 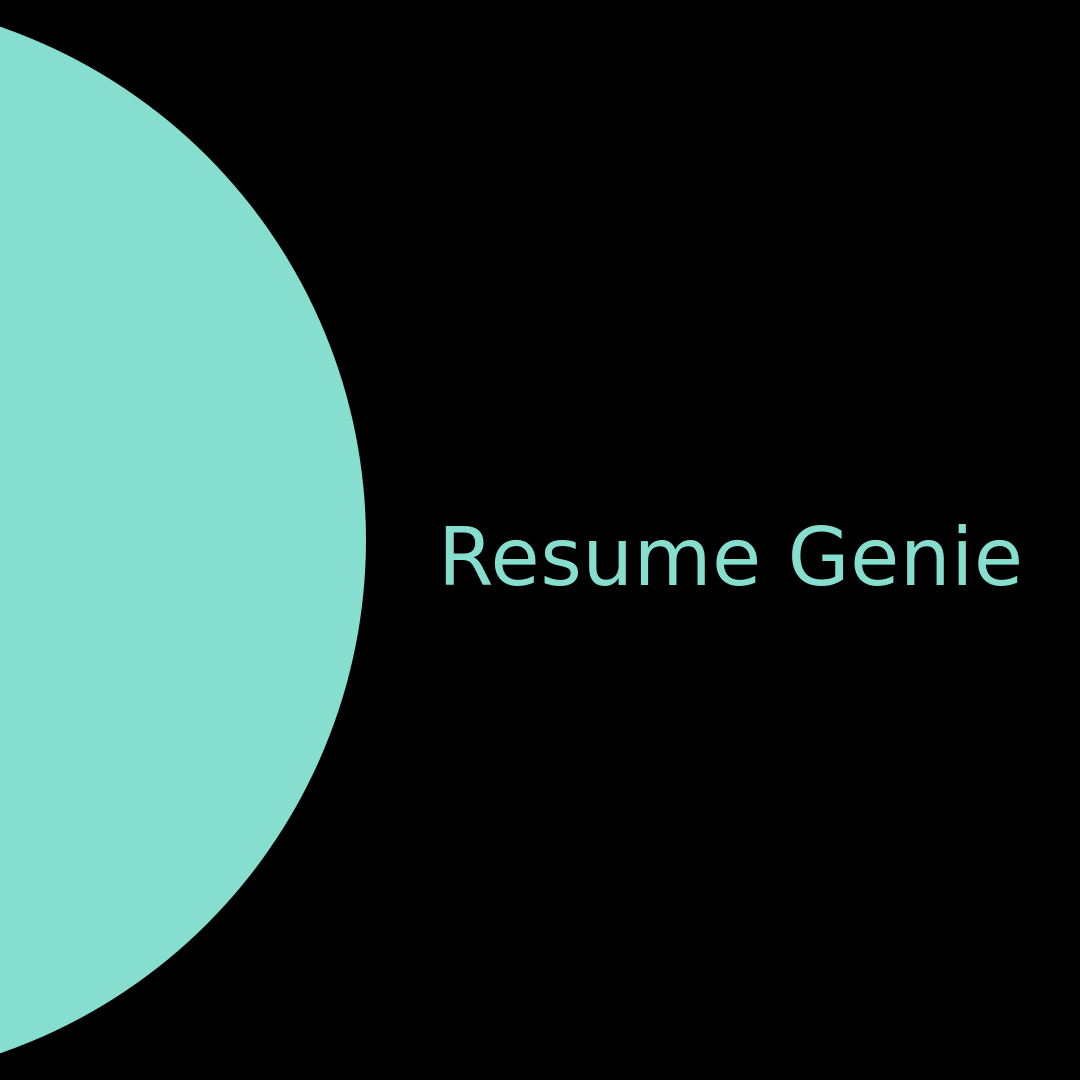 I want to click on brand-name: Resume Genie, so click(x=731, y=557).